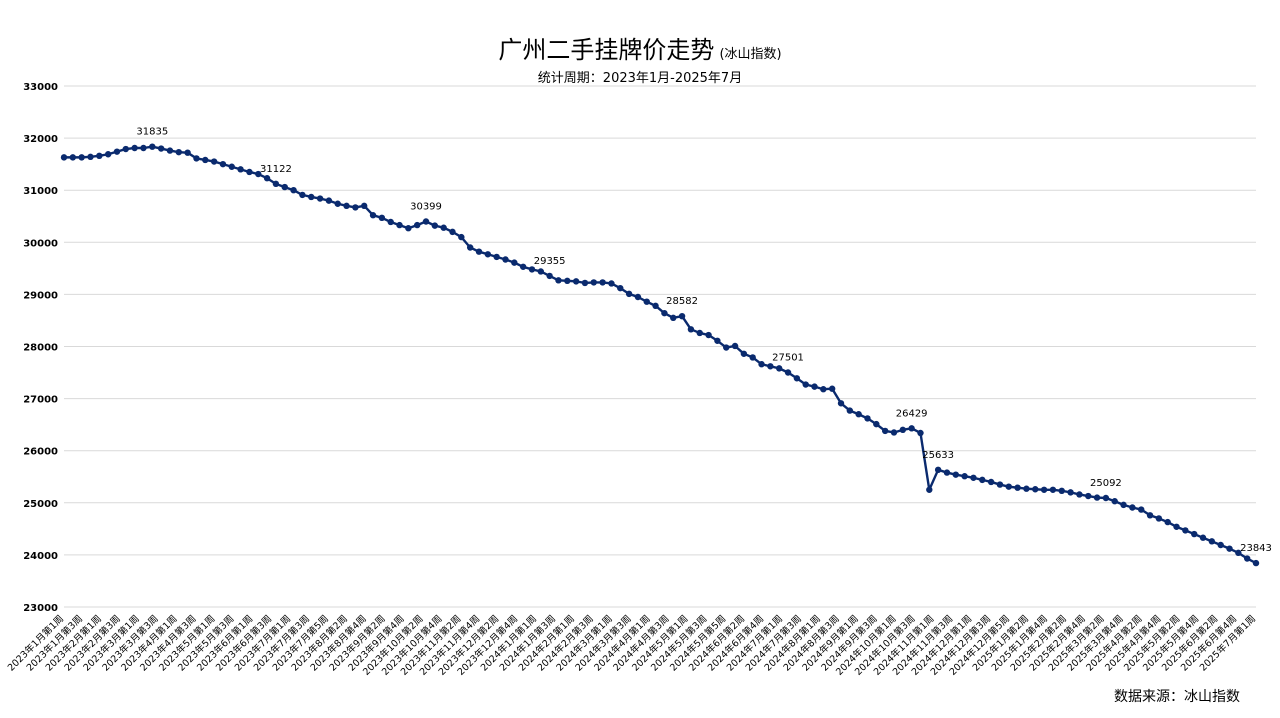 This screenshot has width=1280, height=718. I want to click on y-tick-label: 23000, so click(40, 608).